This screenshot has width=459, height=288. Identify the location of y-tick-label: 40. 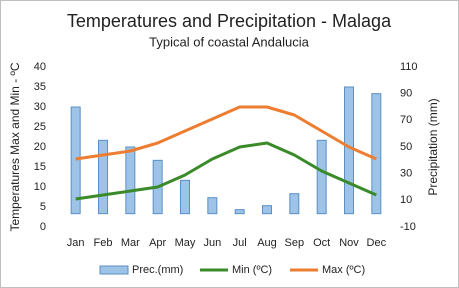
(40, 67).